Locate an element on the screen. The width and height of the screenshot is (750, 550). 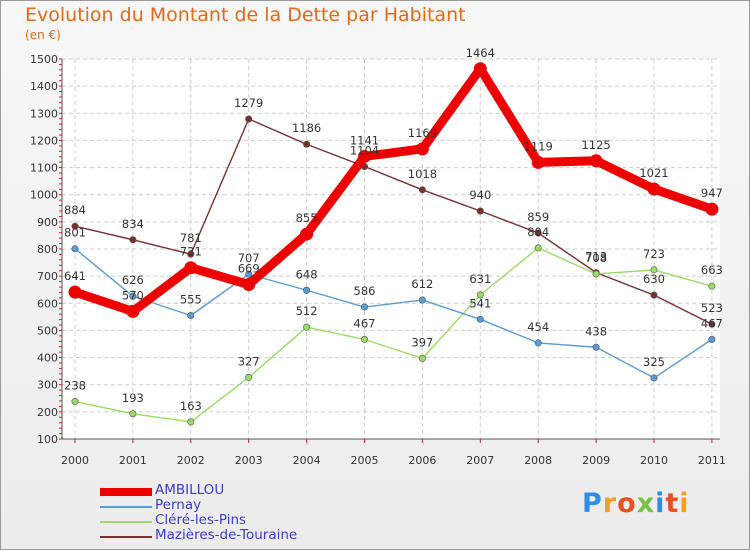
legend-swatch-pernay is located at coordinates (126, 507).